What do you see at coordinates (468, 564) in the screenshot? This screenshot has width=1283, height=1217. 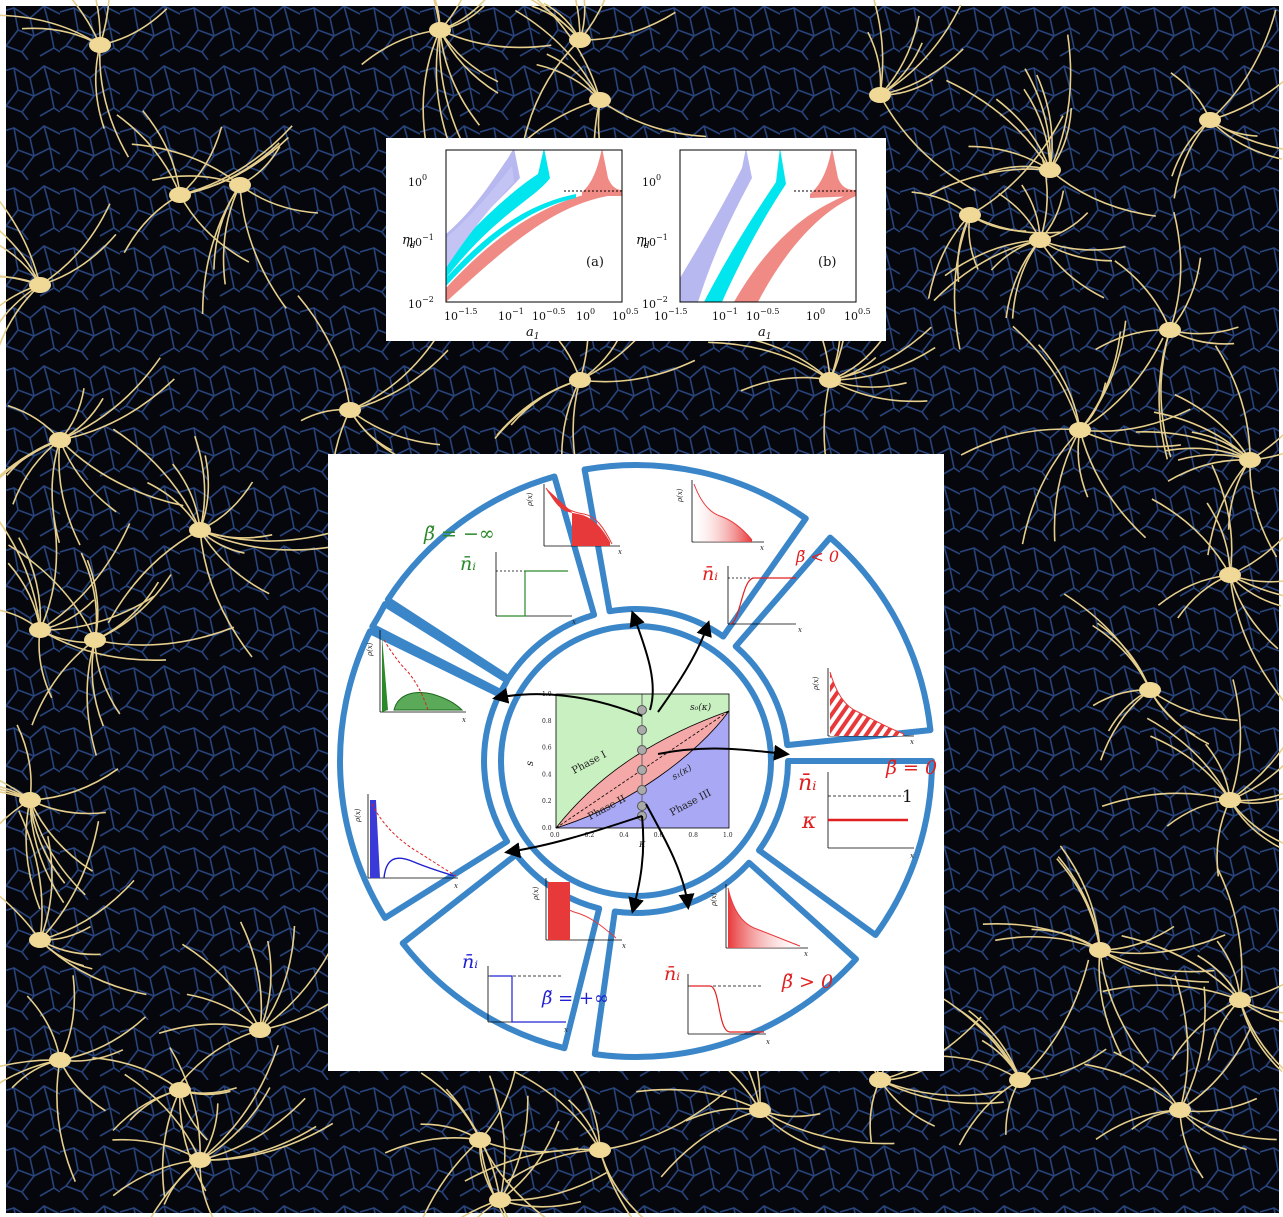 I see `ni-label-green: n̄ᵢ` at bounding box center [468, 564].